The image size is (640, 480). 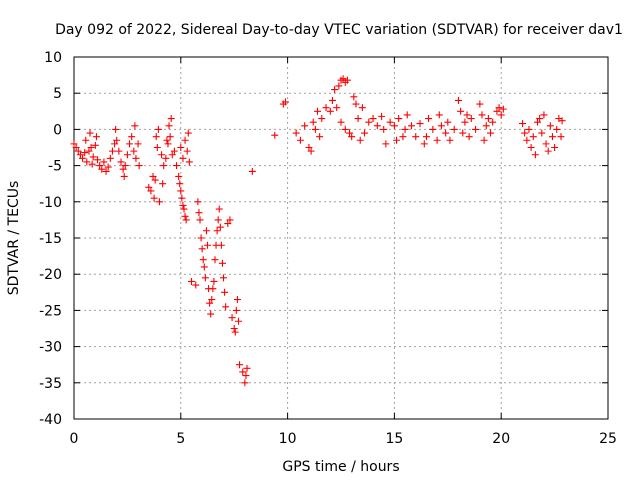 What do you see at coordinates (288, 439) in the screenshot?
I see `x-tick-label: 10` at bounding box center [288, 439].